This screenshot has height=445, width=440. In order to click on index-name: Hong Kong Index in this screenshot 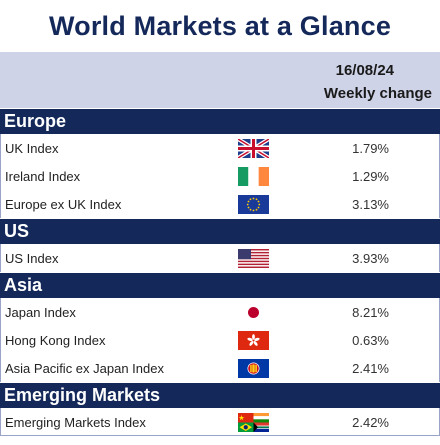, I will do `click(55, 340)`.